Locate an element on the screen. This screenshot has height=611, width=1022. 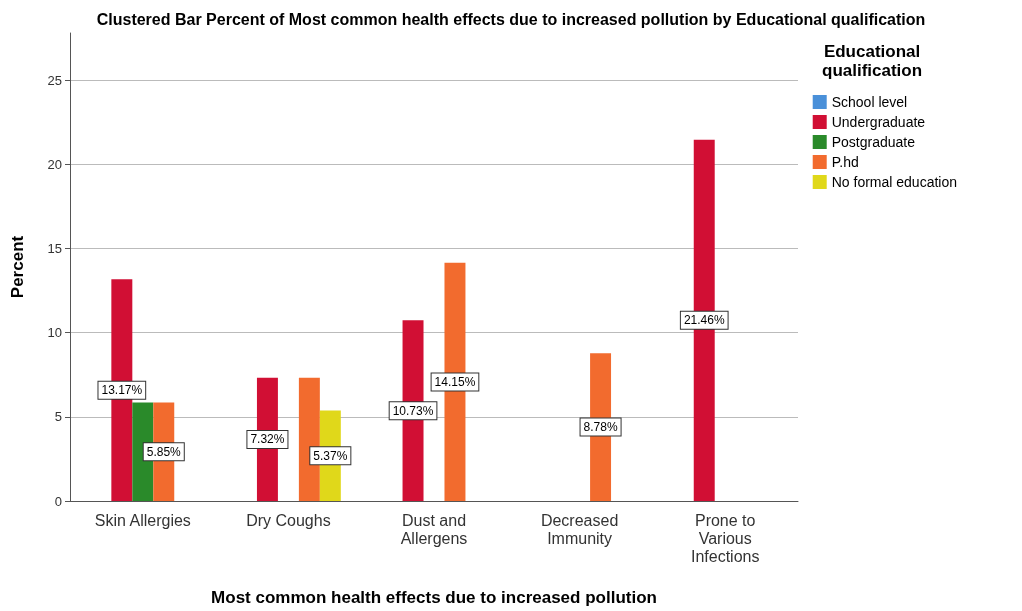
y-tick-label: 20 is located at coordinates (54, 164).